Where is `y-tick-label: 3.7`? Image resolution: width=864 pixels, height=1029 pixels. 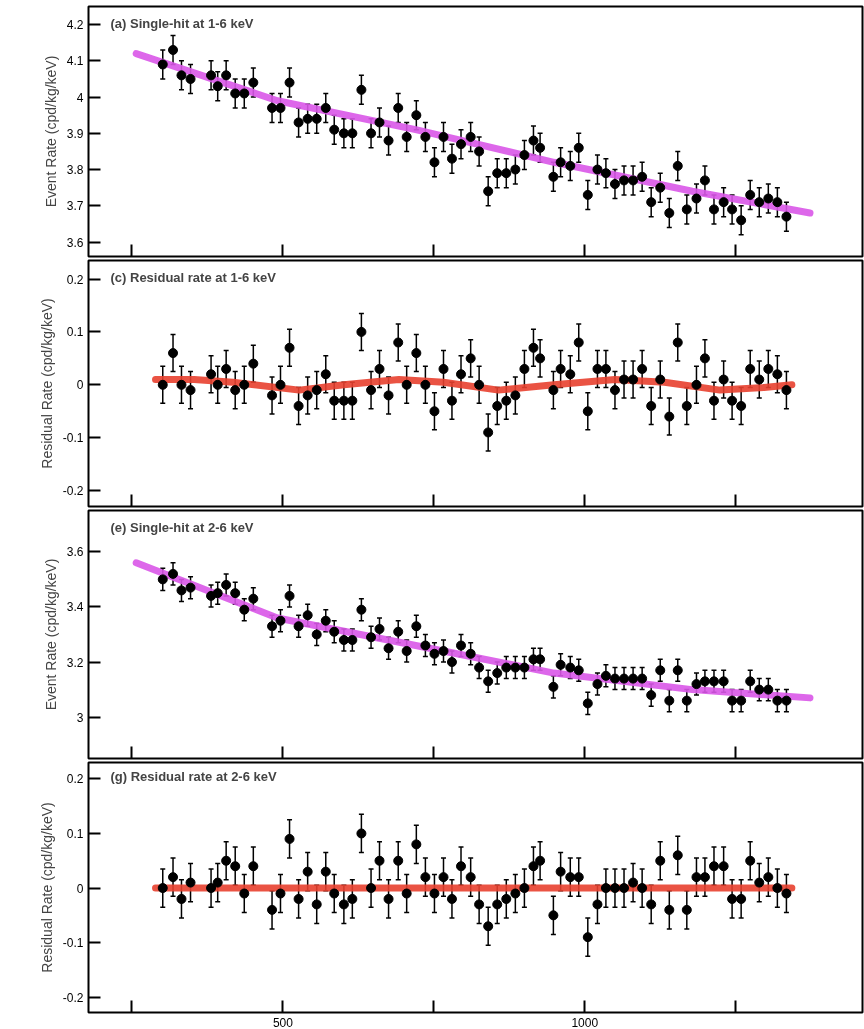 y-tick-label: 3.7 is located at coordinates (75, 206).